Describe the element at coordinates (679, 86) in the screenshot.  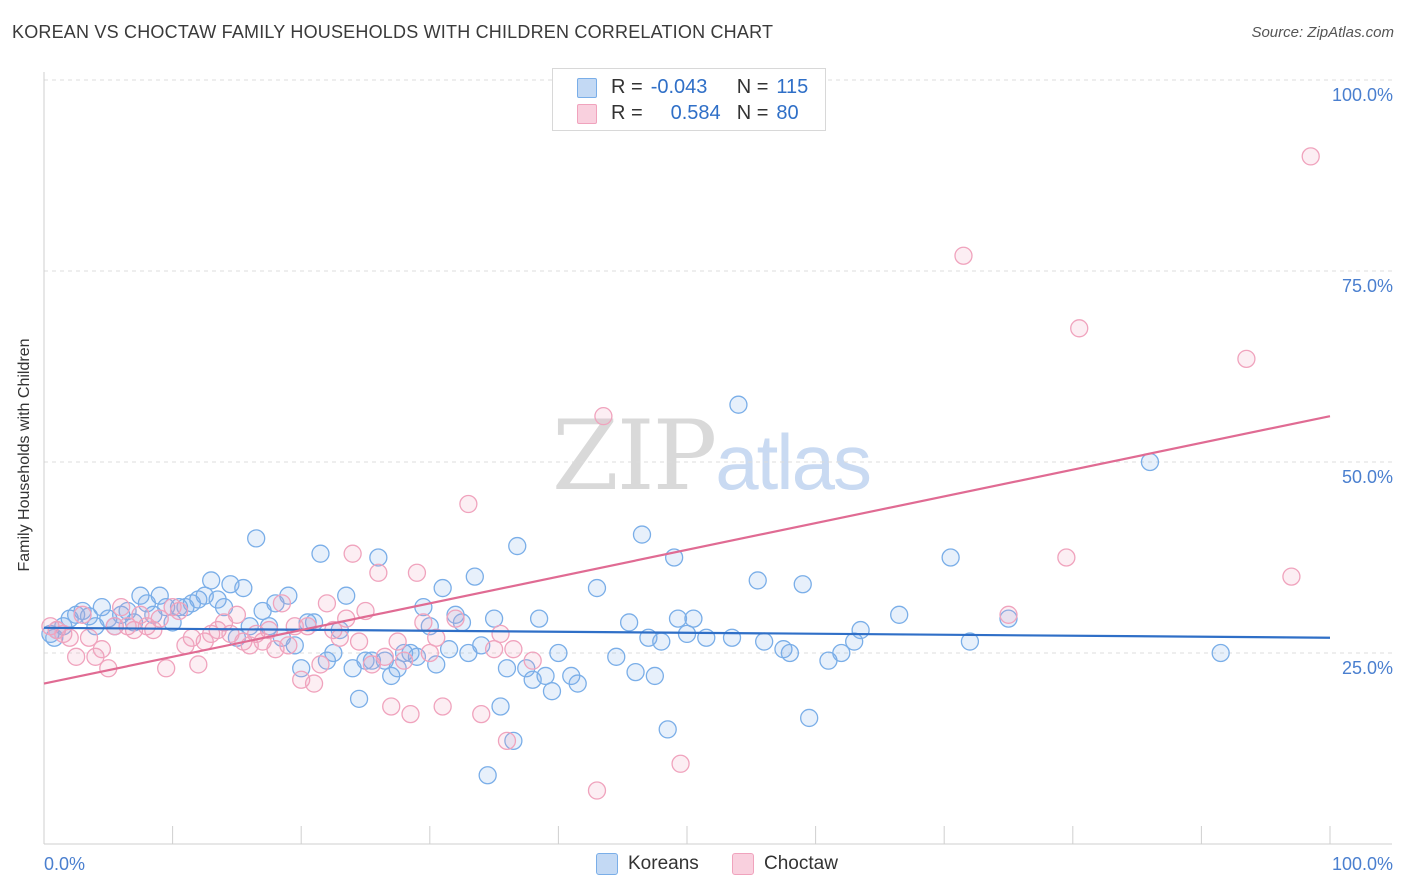
I see `legend-r-value-korean: -0.043` at that location.